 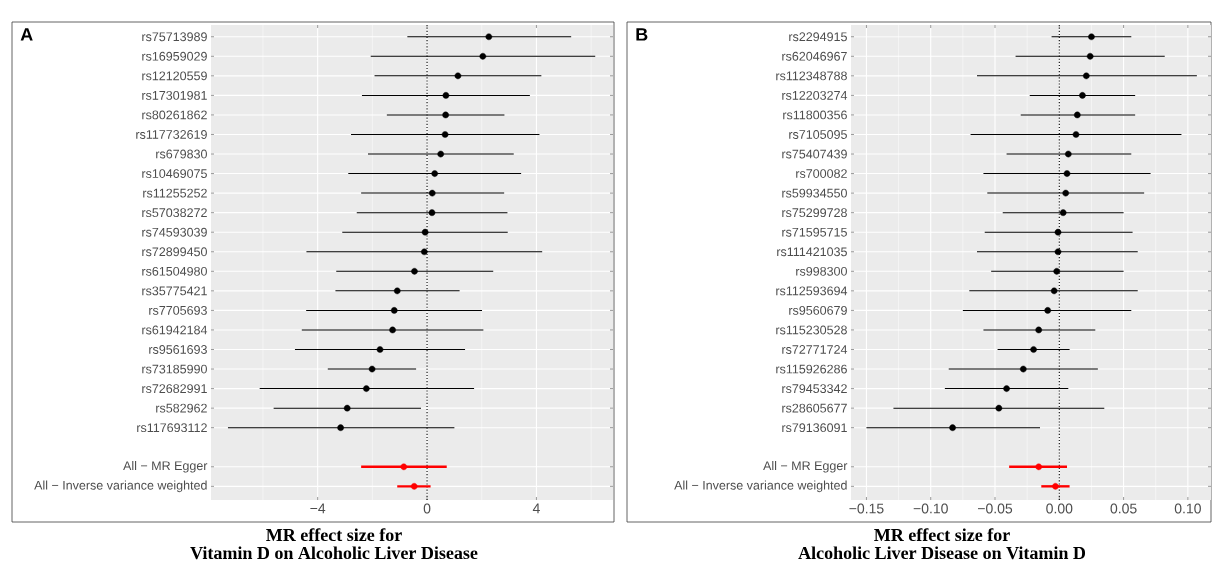 What do you see at coordinates (815, 349) in the screenshot?
I see `y-tick-label: rs72771724` at bounding box center [815, 349].